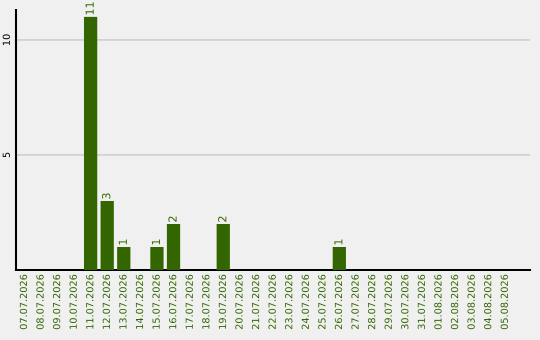  I want to click on y-tick-label: 10, so click(6, 40).